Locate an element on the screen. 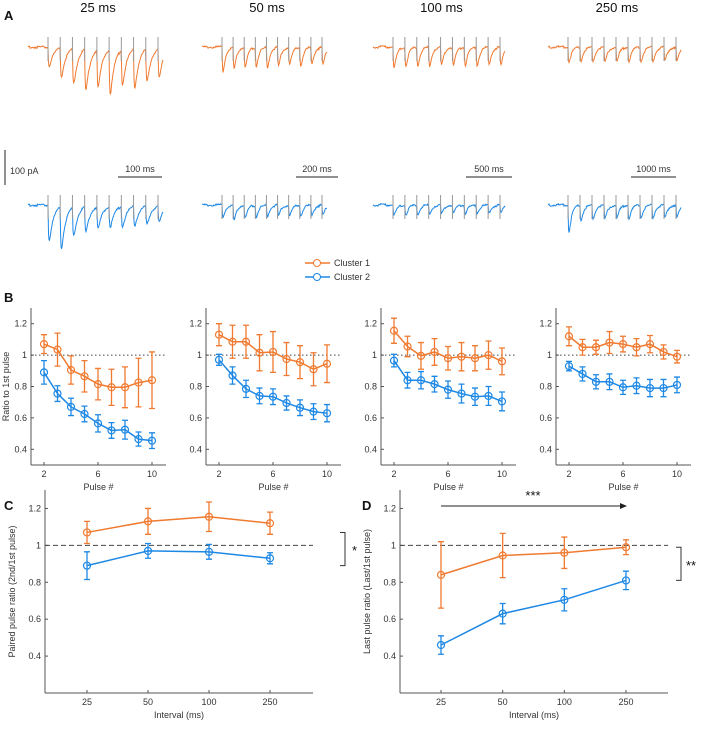  time-scale-label: 200 ms is located at coordinates (317, 169).